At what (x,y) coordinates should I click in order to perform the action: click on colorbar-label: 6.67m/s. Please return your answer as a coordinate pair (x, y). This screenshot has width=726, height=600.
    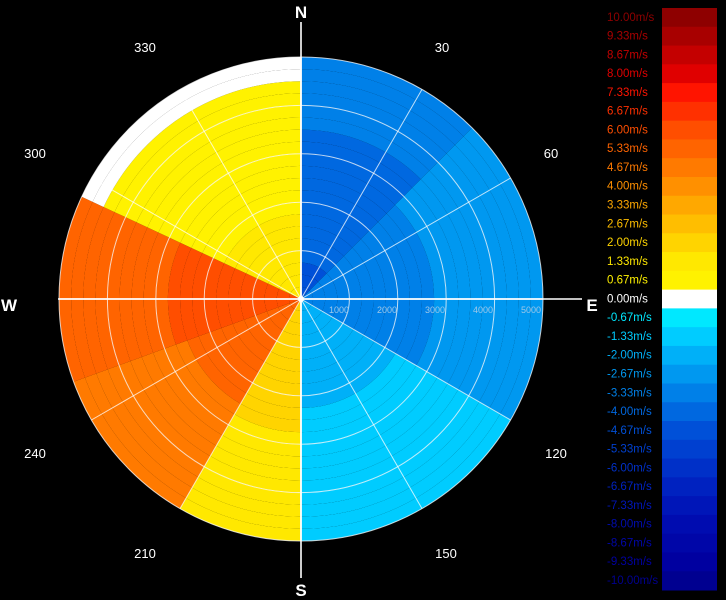
    Looking at the image, I should click on (627, 112).